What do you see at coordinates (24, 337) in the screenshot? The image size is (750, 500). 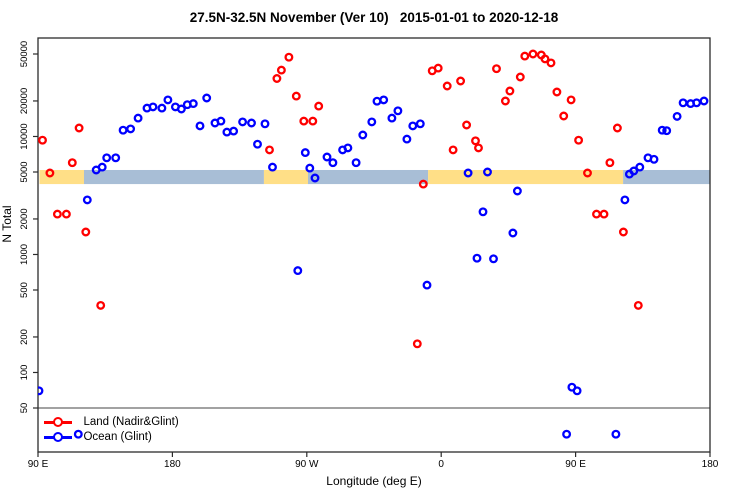 I see `y-tick-label: 200` at bounding box center [24, 337].